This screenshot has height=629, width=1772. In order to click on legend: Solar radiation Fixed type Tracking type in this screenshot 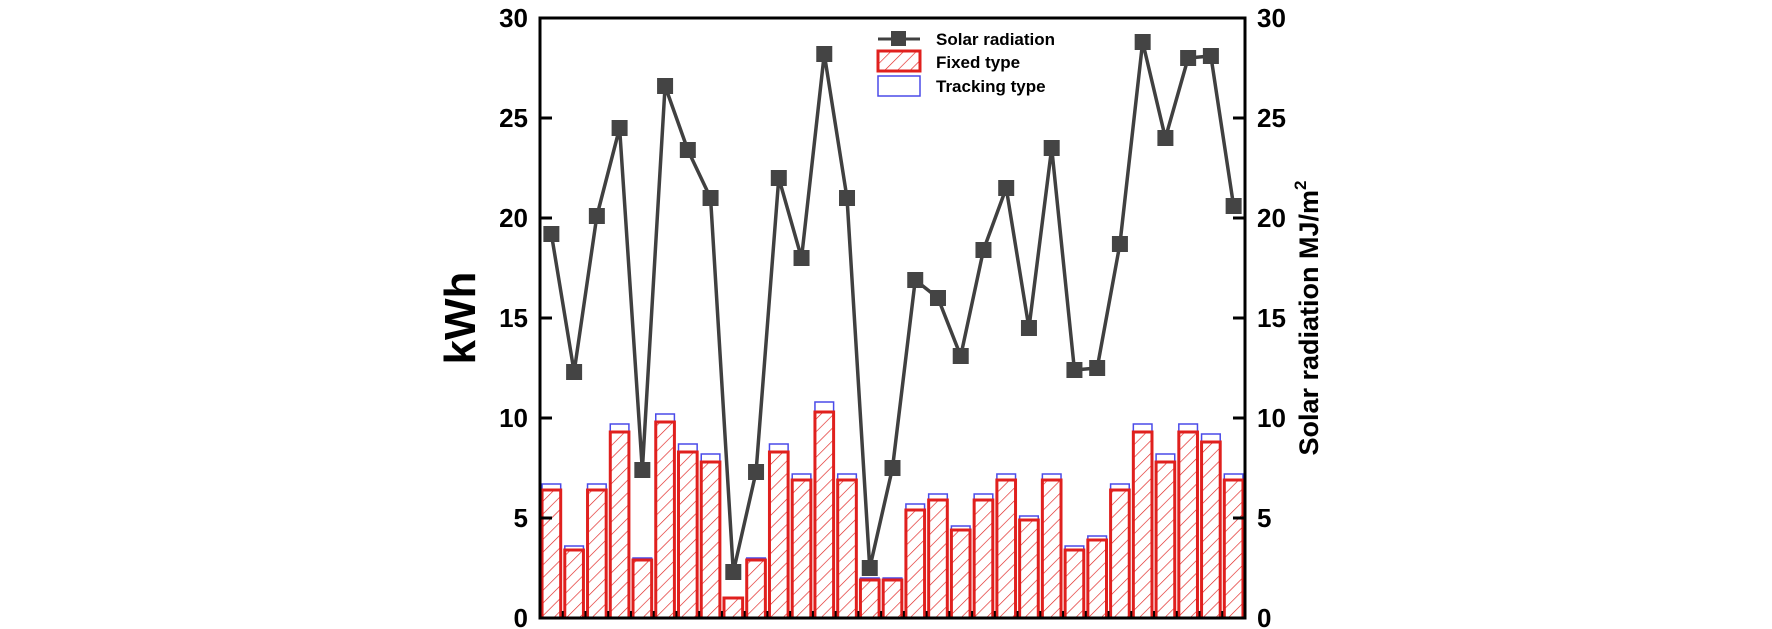, I will do `click(965, 63)`.